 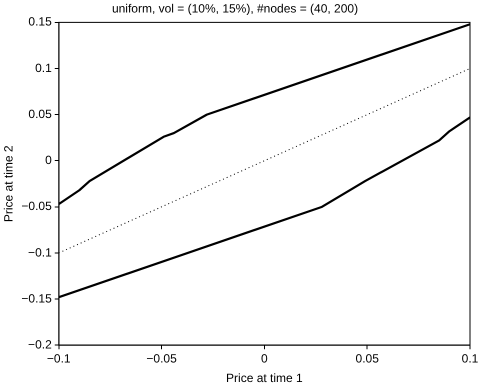 What do you see at coordinates (264, 359) in the screenshot?
I see `x-tick-label: 0` at bounding box center [264, 359].